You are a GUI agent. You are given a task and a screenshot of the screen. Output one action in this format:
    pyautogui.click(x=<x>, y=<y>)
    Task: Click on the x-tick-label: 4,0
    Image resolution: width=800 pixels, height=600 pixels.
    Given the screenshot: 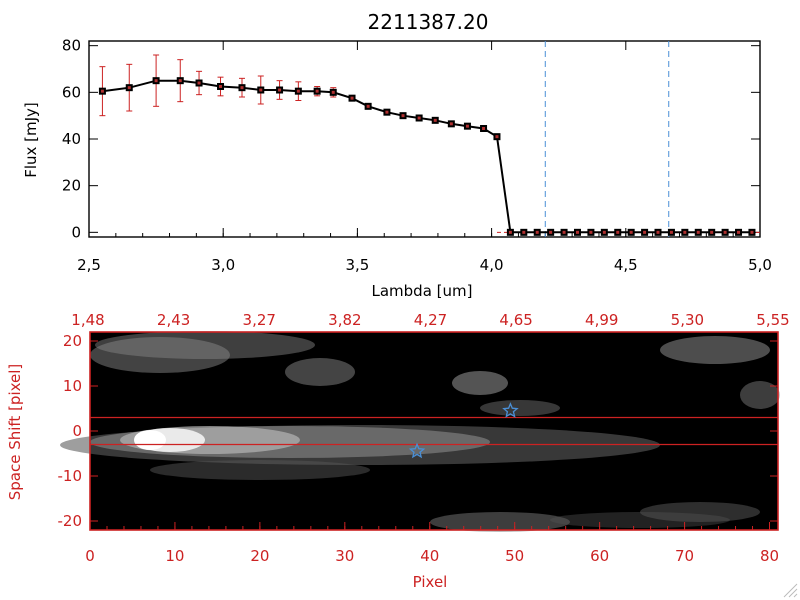 What is the action you would take?
    pyautogui.click(x=492, y=265)
    